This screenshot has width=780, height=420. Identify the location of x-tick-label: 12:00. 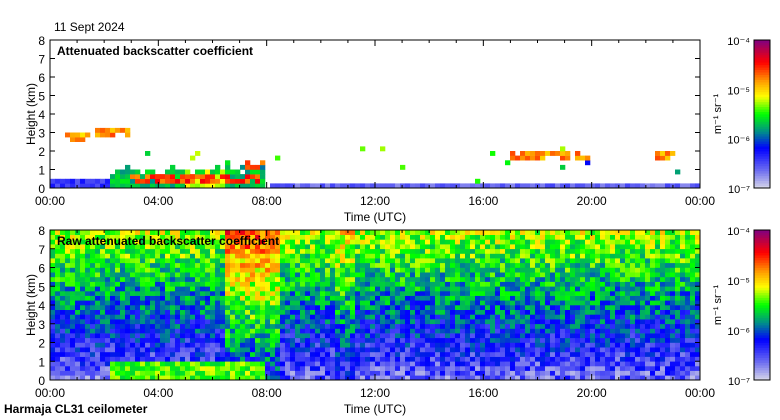
(375, 201).